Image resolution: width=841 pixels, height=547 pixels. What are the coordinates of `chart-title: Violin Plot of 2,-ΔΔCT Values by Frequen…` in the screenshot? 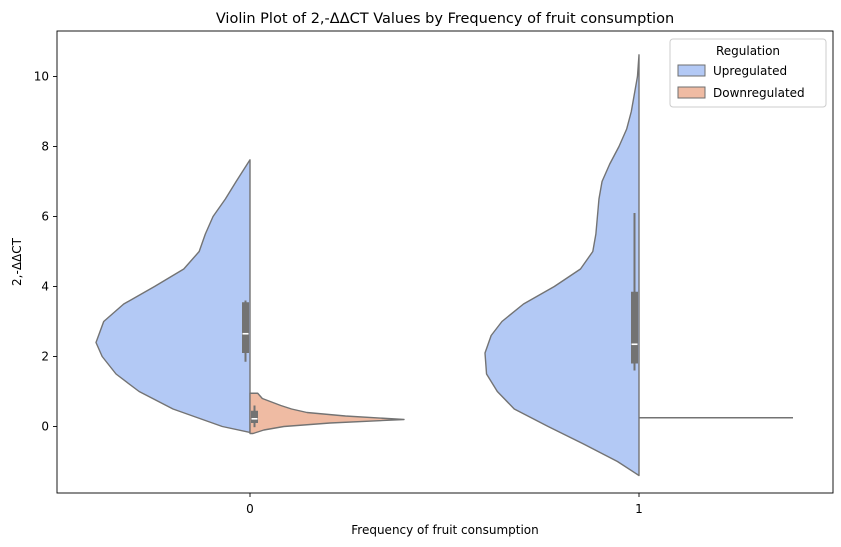 It's located at (445, 19).